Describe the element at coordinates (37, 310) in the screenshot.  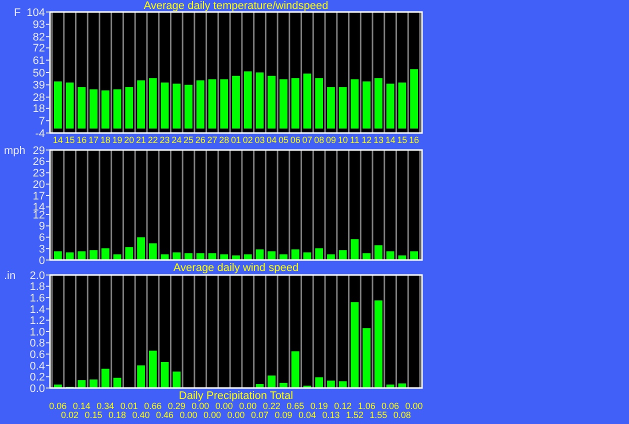
I see `y-tick-label: 1.4` at that location.